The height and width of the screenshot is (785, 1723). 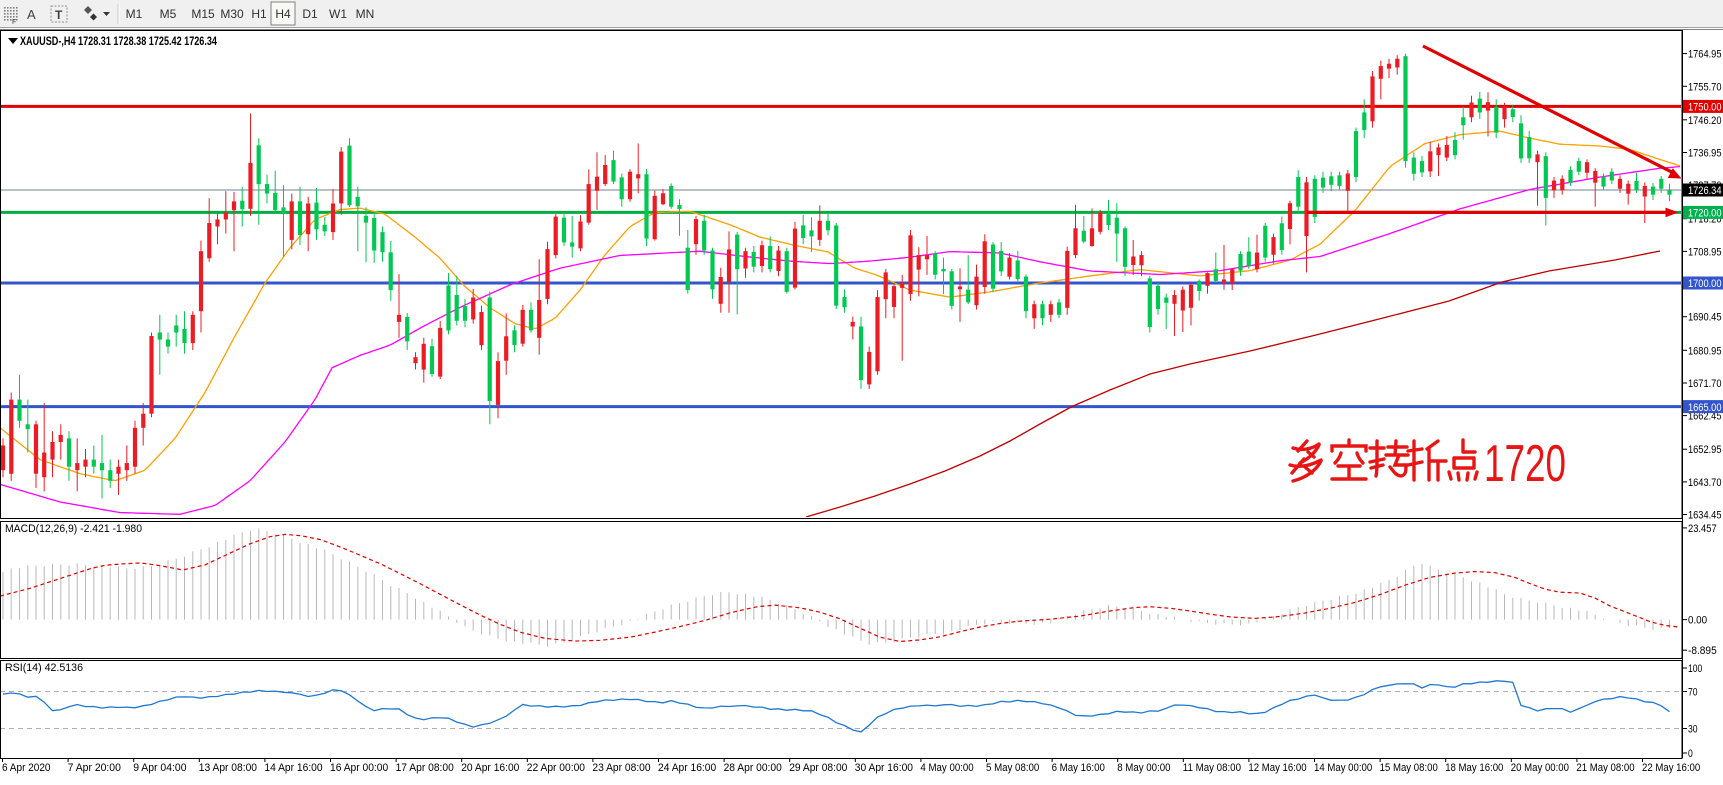 What do you see at coordinates (1605, 768) in the screenshot?
I see `svg-text: 21 May 08:00` at bounding box center [1605, 768].